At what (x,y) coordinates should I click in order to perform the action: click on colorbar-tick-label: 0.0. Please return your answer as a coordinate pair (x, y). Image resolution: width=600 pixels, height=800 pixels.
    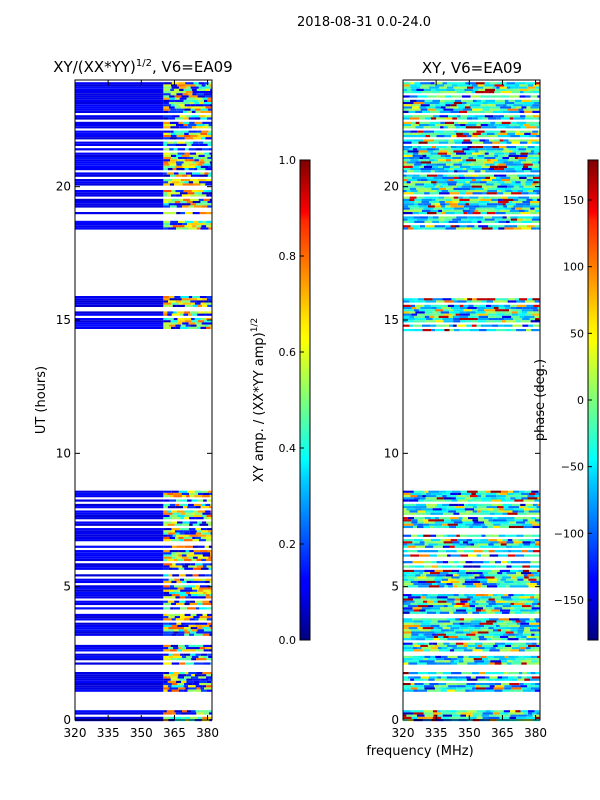
    Looking at the image, I should click on (288, 640).